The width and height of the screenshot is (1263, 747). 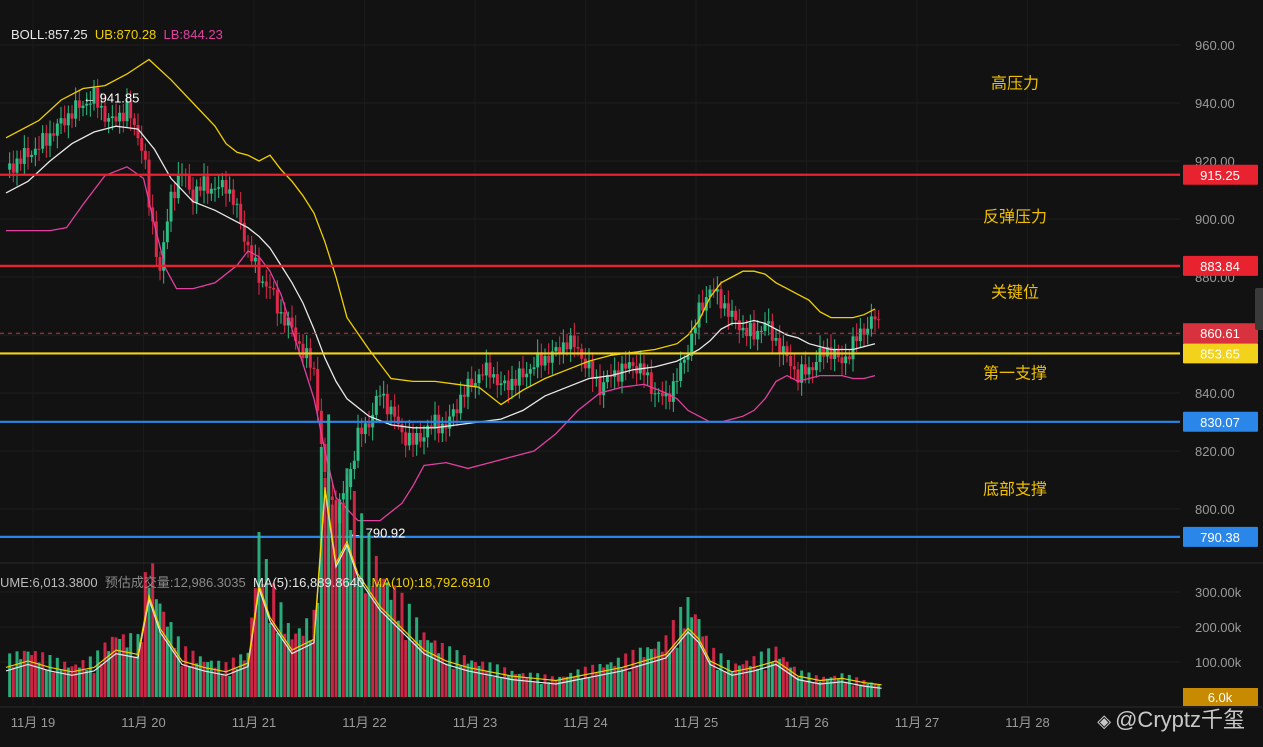 What do you see at coordinates (1220, 265) in the screenshot?
I see `level-price-tag: 883.84` at bounding box center [1220, 265].